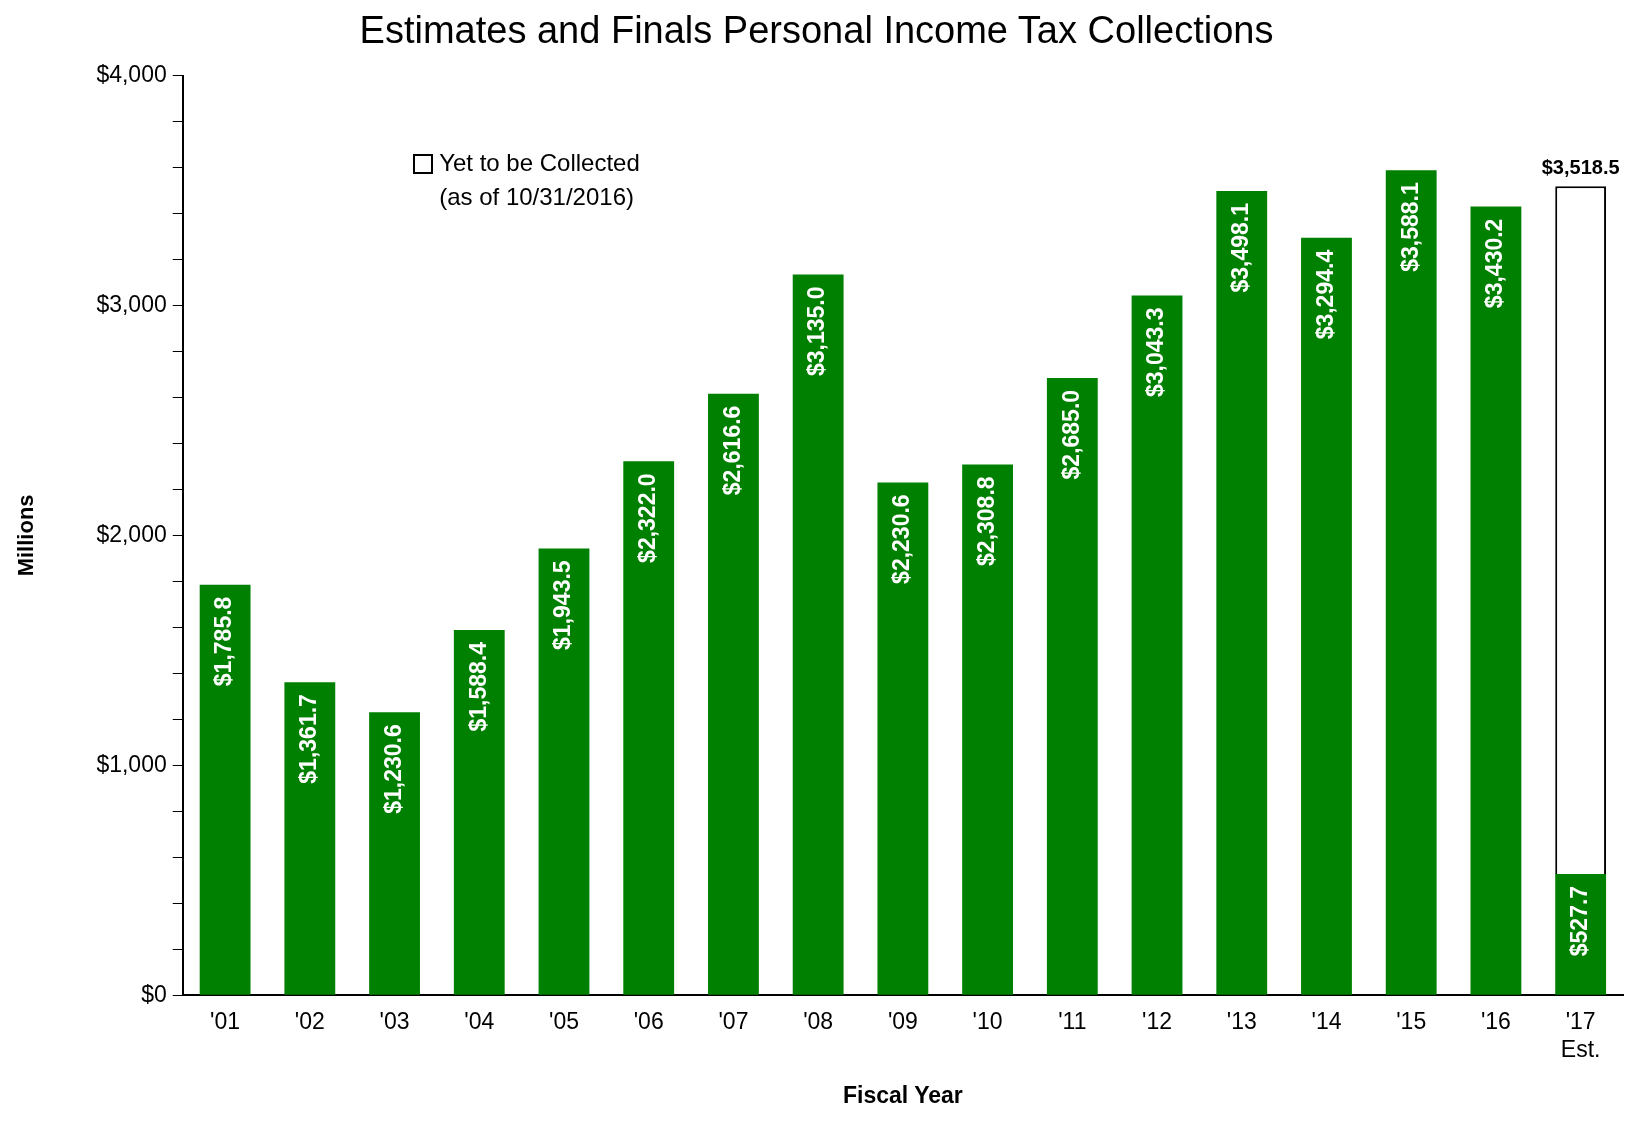  I want to click on data-label: $2,685.0, so click(1070, 434).